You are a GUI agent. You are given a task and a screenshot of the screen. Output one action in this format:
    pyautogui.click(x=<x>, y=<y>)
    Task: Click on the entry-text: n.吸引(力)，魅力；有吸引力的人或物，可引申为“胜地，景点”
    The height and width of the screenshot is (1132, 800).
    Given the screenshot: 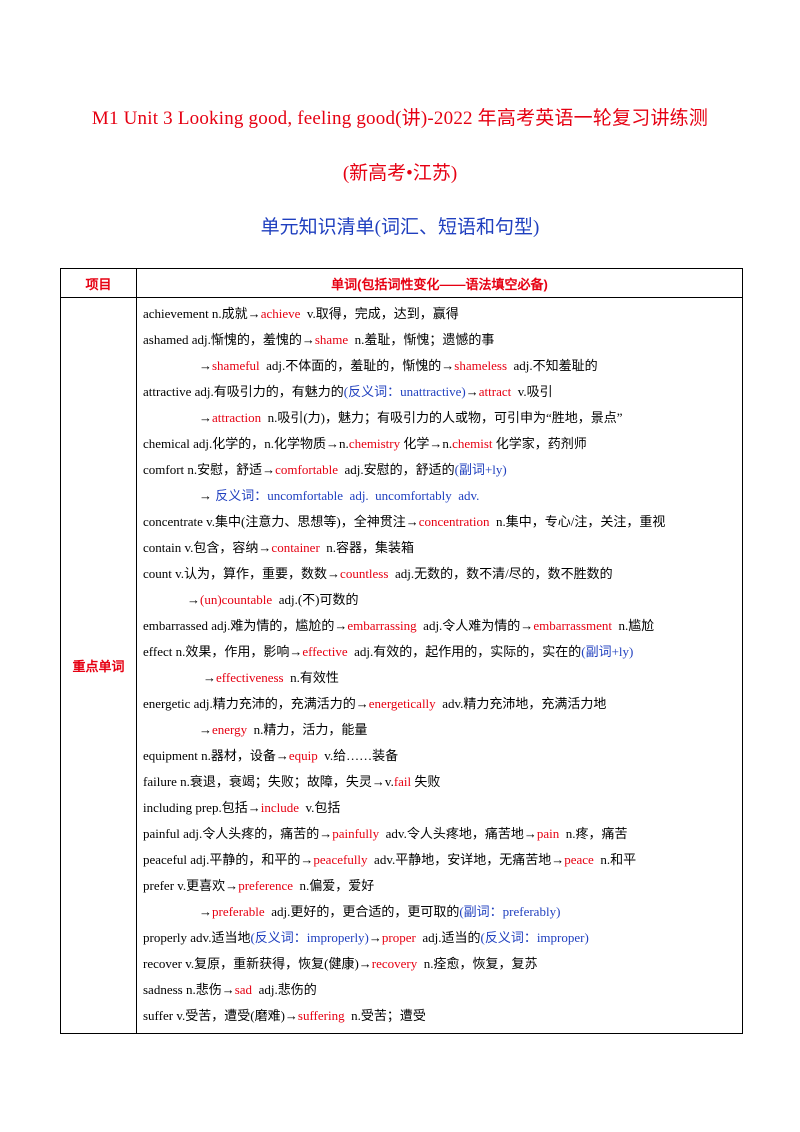 What is the action you would take?
    pyautogui.click(x=442, y=417)
    